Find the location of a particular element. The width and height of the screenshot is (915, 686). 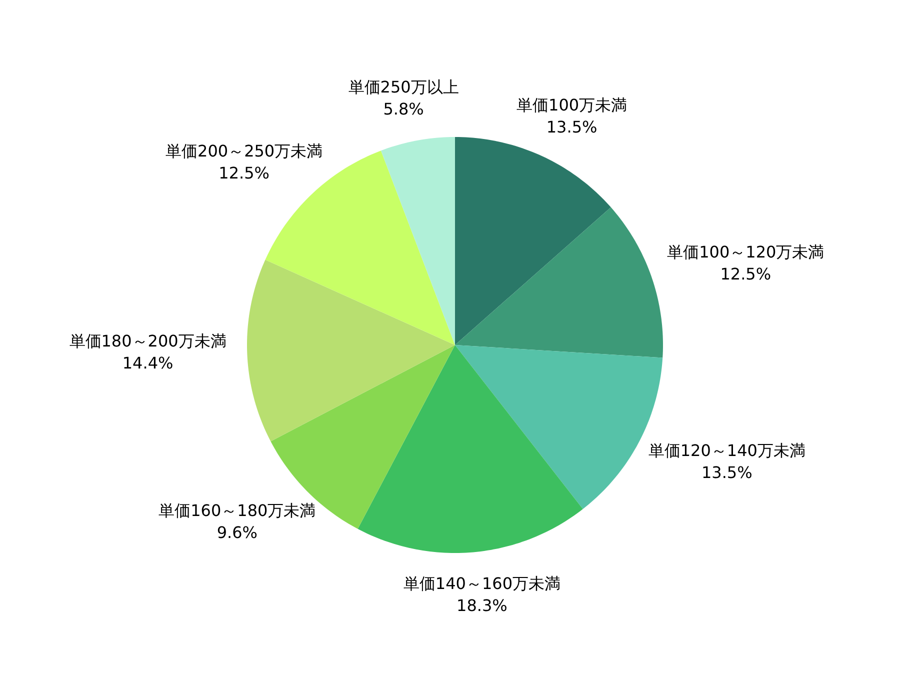

data-label: 14.4% is located at coordinates (148, 362).